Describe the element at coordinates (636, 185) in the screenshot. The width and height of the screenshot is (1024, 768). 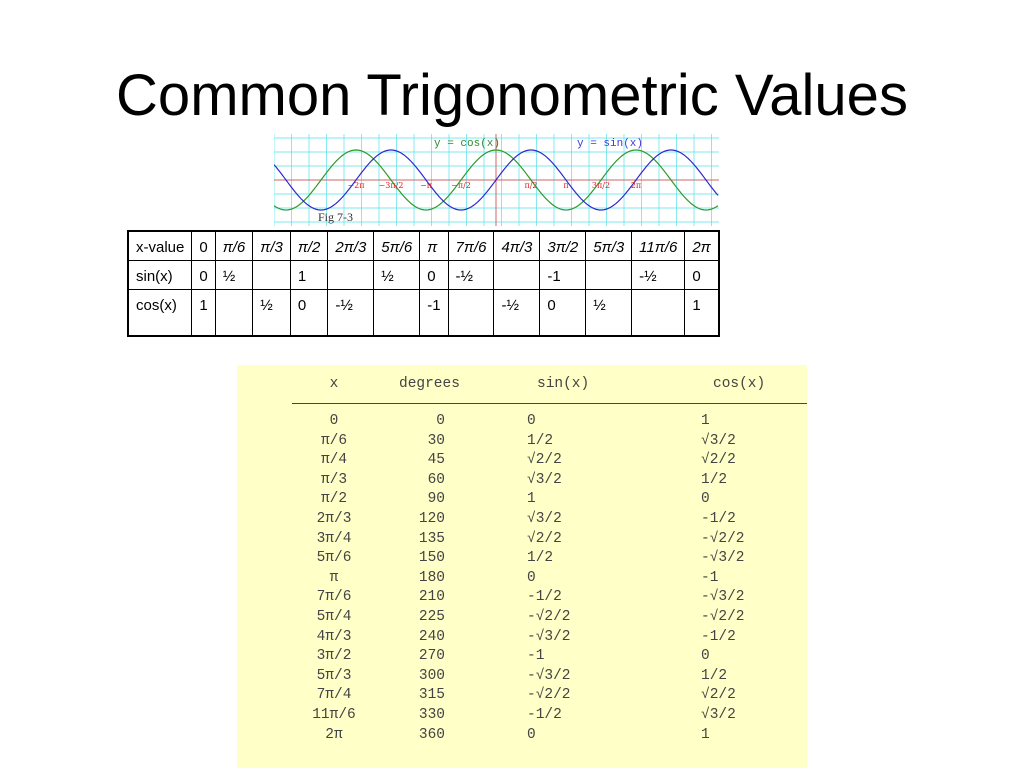
I see `tick-label: 2π` at that location.